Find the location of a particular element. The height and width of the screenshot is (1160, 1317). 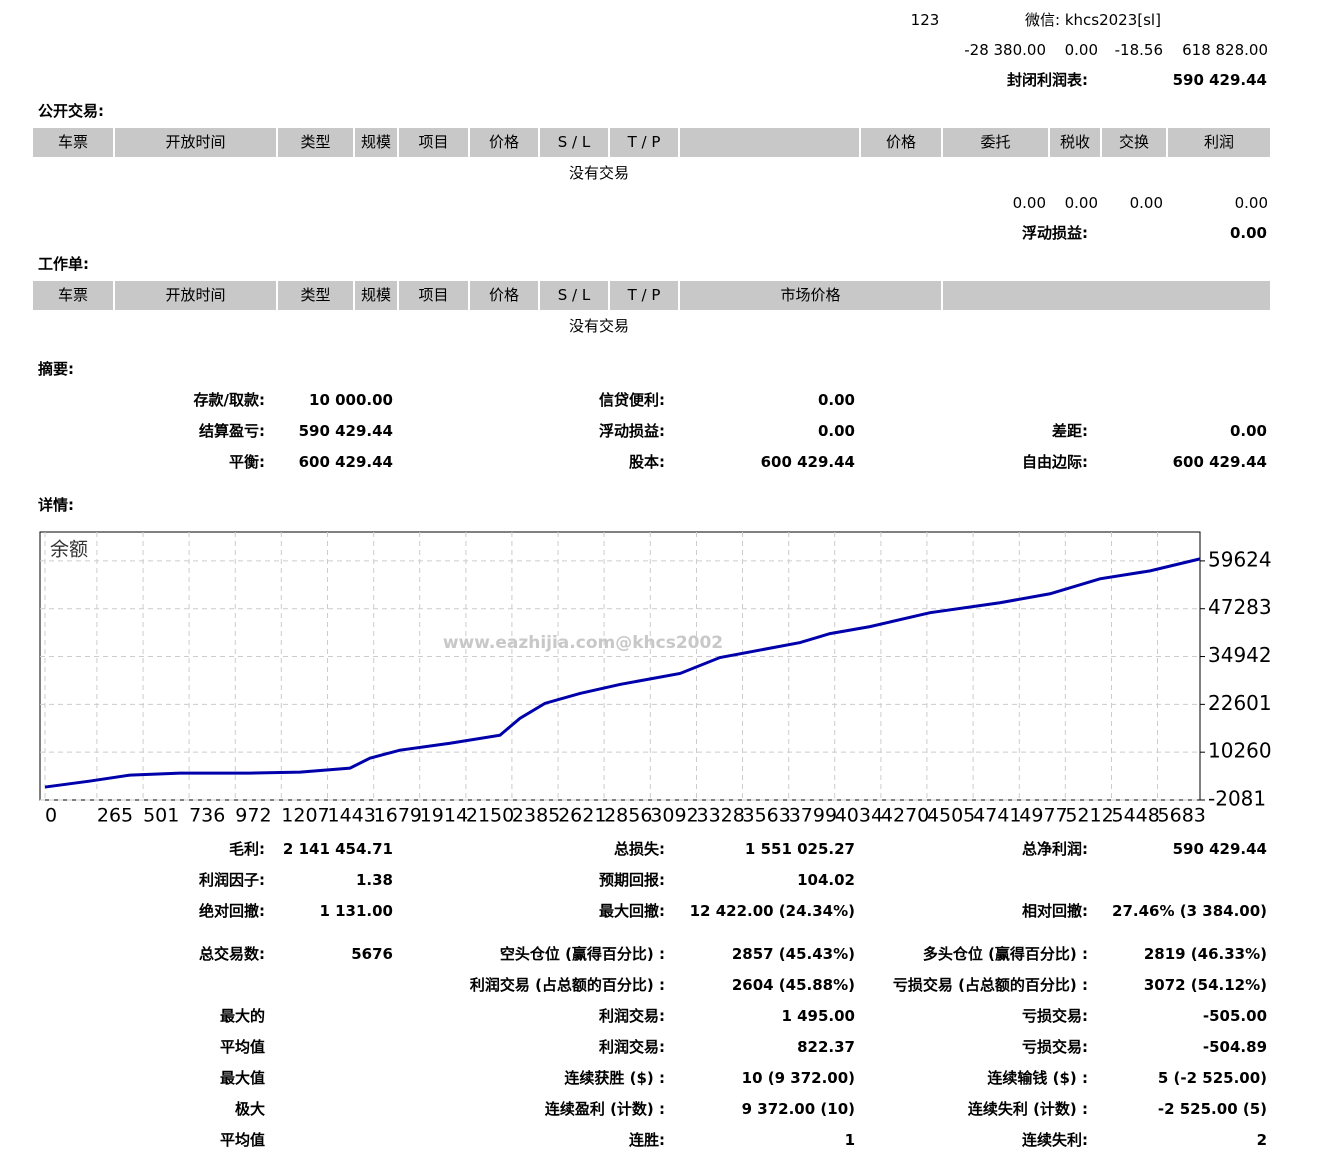

stat-label: 毛利: is located at coordinates (247, 849).